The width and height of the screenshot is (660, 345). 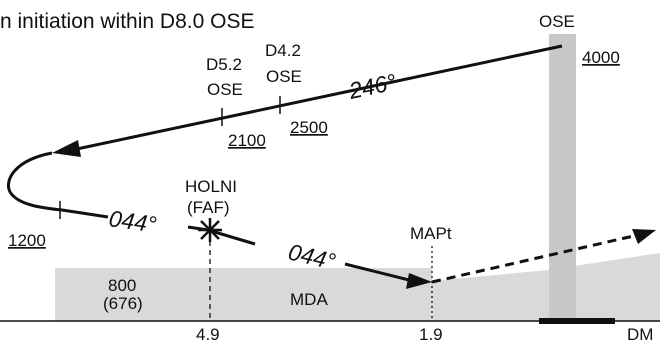 I want to click on d42-line2: OSE, so click(x=284, y=76).